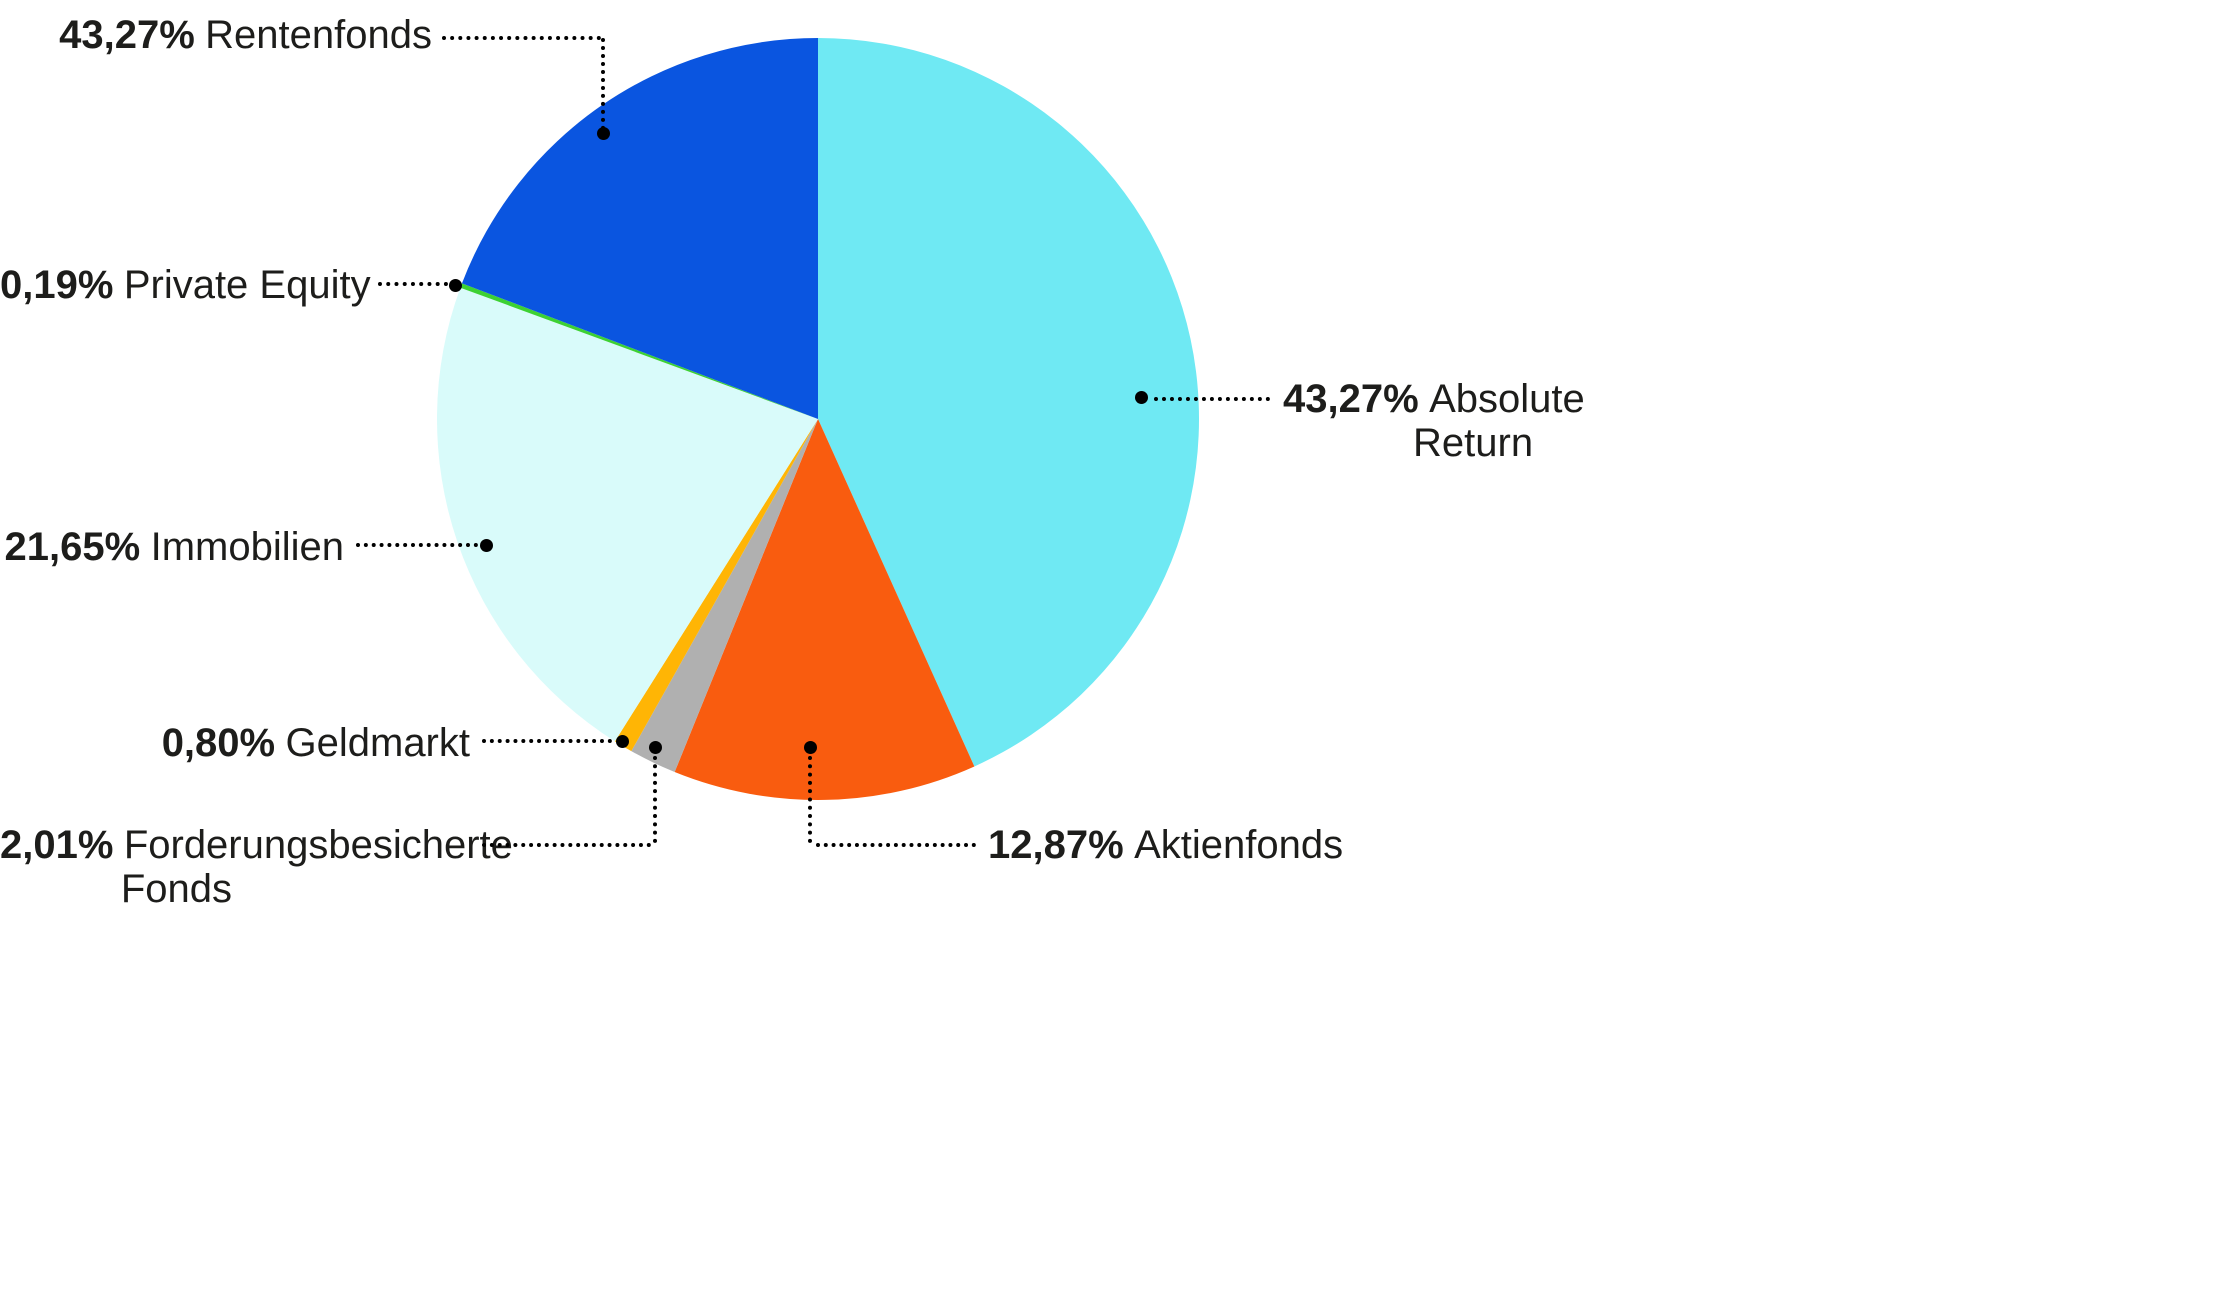 The image size is (2213, 1292). Describe the element at coordinates (1009, 402) in the screenshot. I see `pie-slice-absolute-return` at that location.